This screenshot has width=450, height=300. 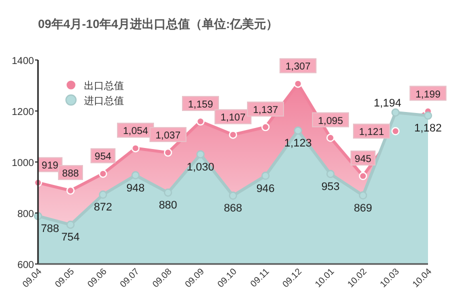 I want to click on data-label: 1,107, so click(x=233, y=118).